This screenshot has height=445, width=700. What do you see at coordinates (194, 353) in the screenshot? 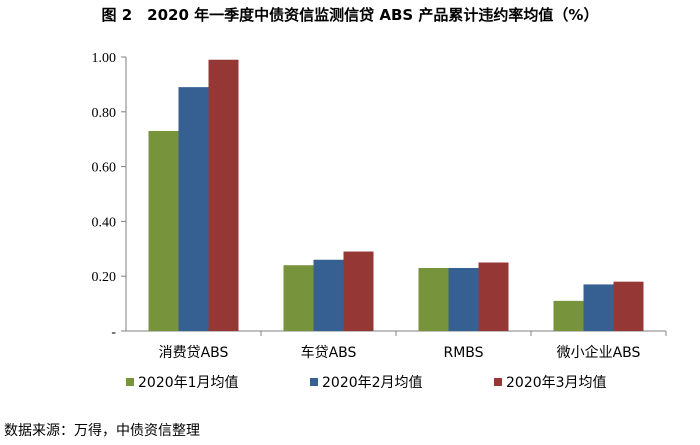
I see `category-label: 消费贷ABS` at bounding box center [194, 353].